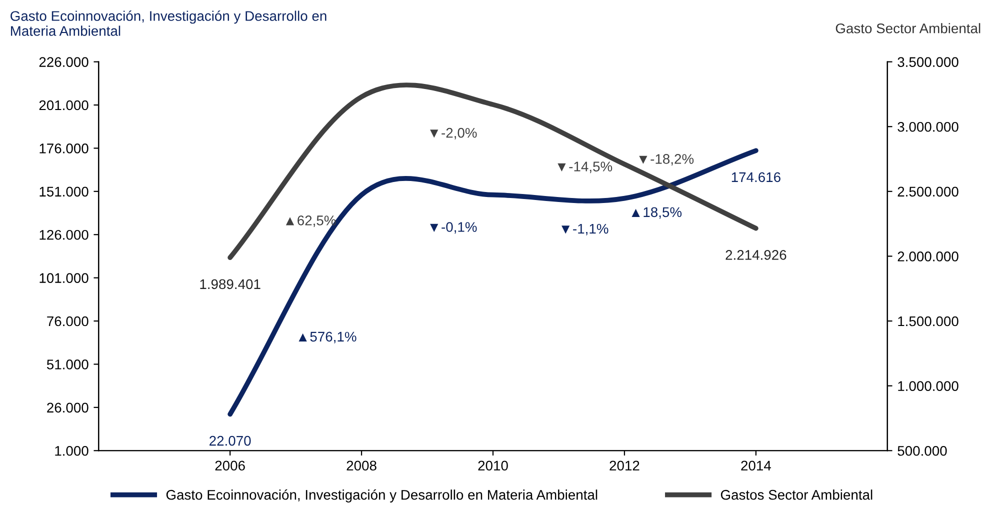 The image size is (986, 515). What do you see at coordinates (382, 495) in the screenshot?
I see `legend-label: Gasto Ecoinnovación, Investigación y Desarrollo en Materia Ambiental` at bounding box center [382, 495].